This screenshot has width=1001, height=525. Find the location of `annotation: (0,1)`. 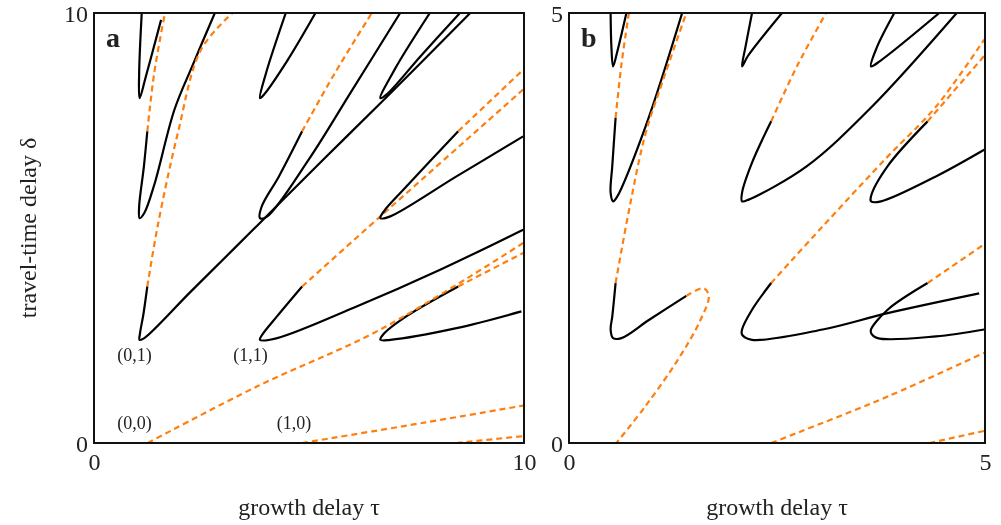

annotation: (0,1) is located at coordinates (134, 356).